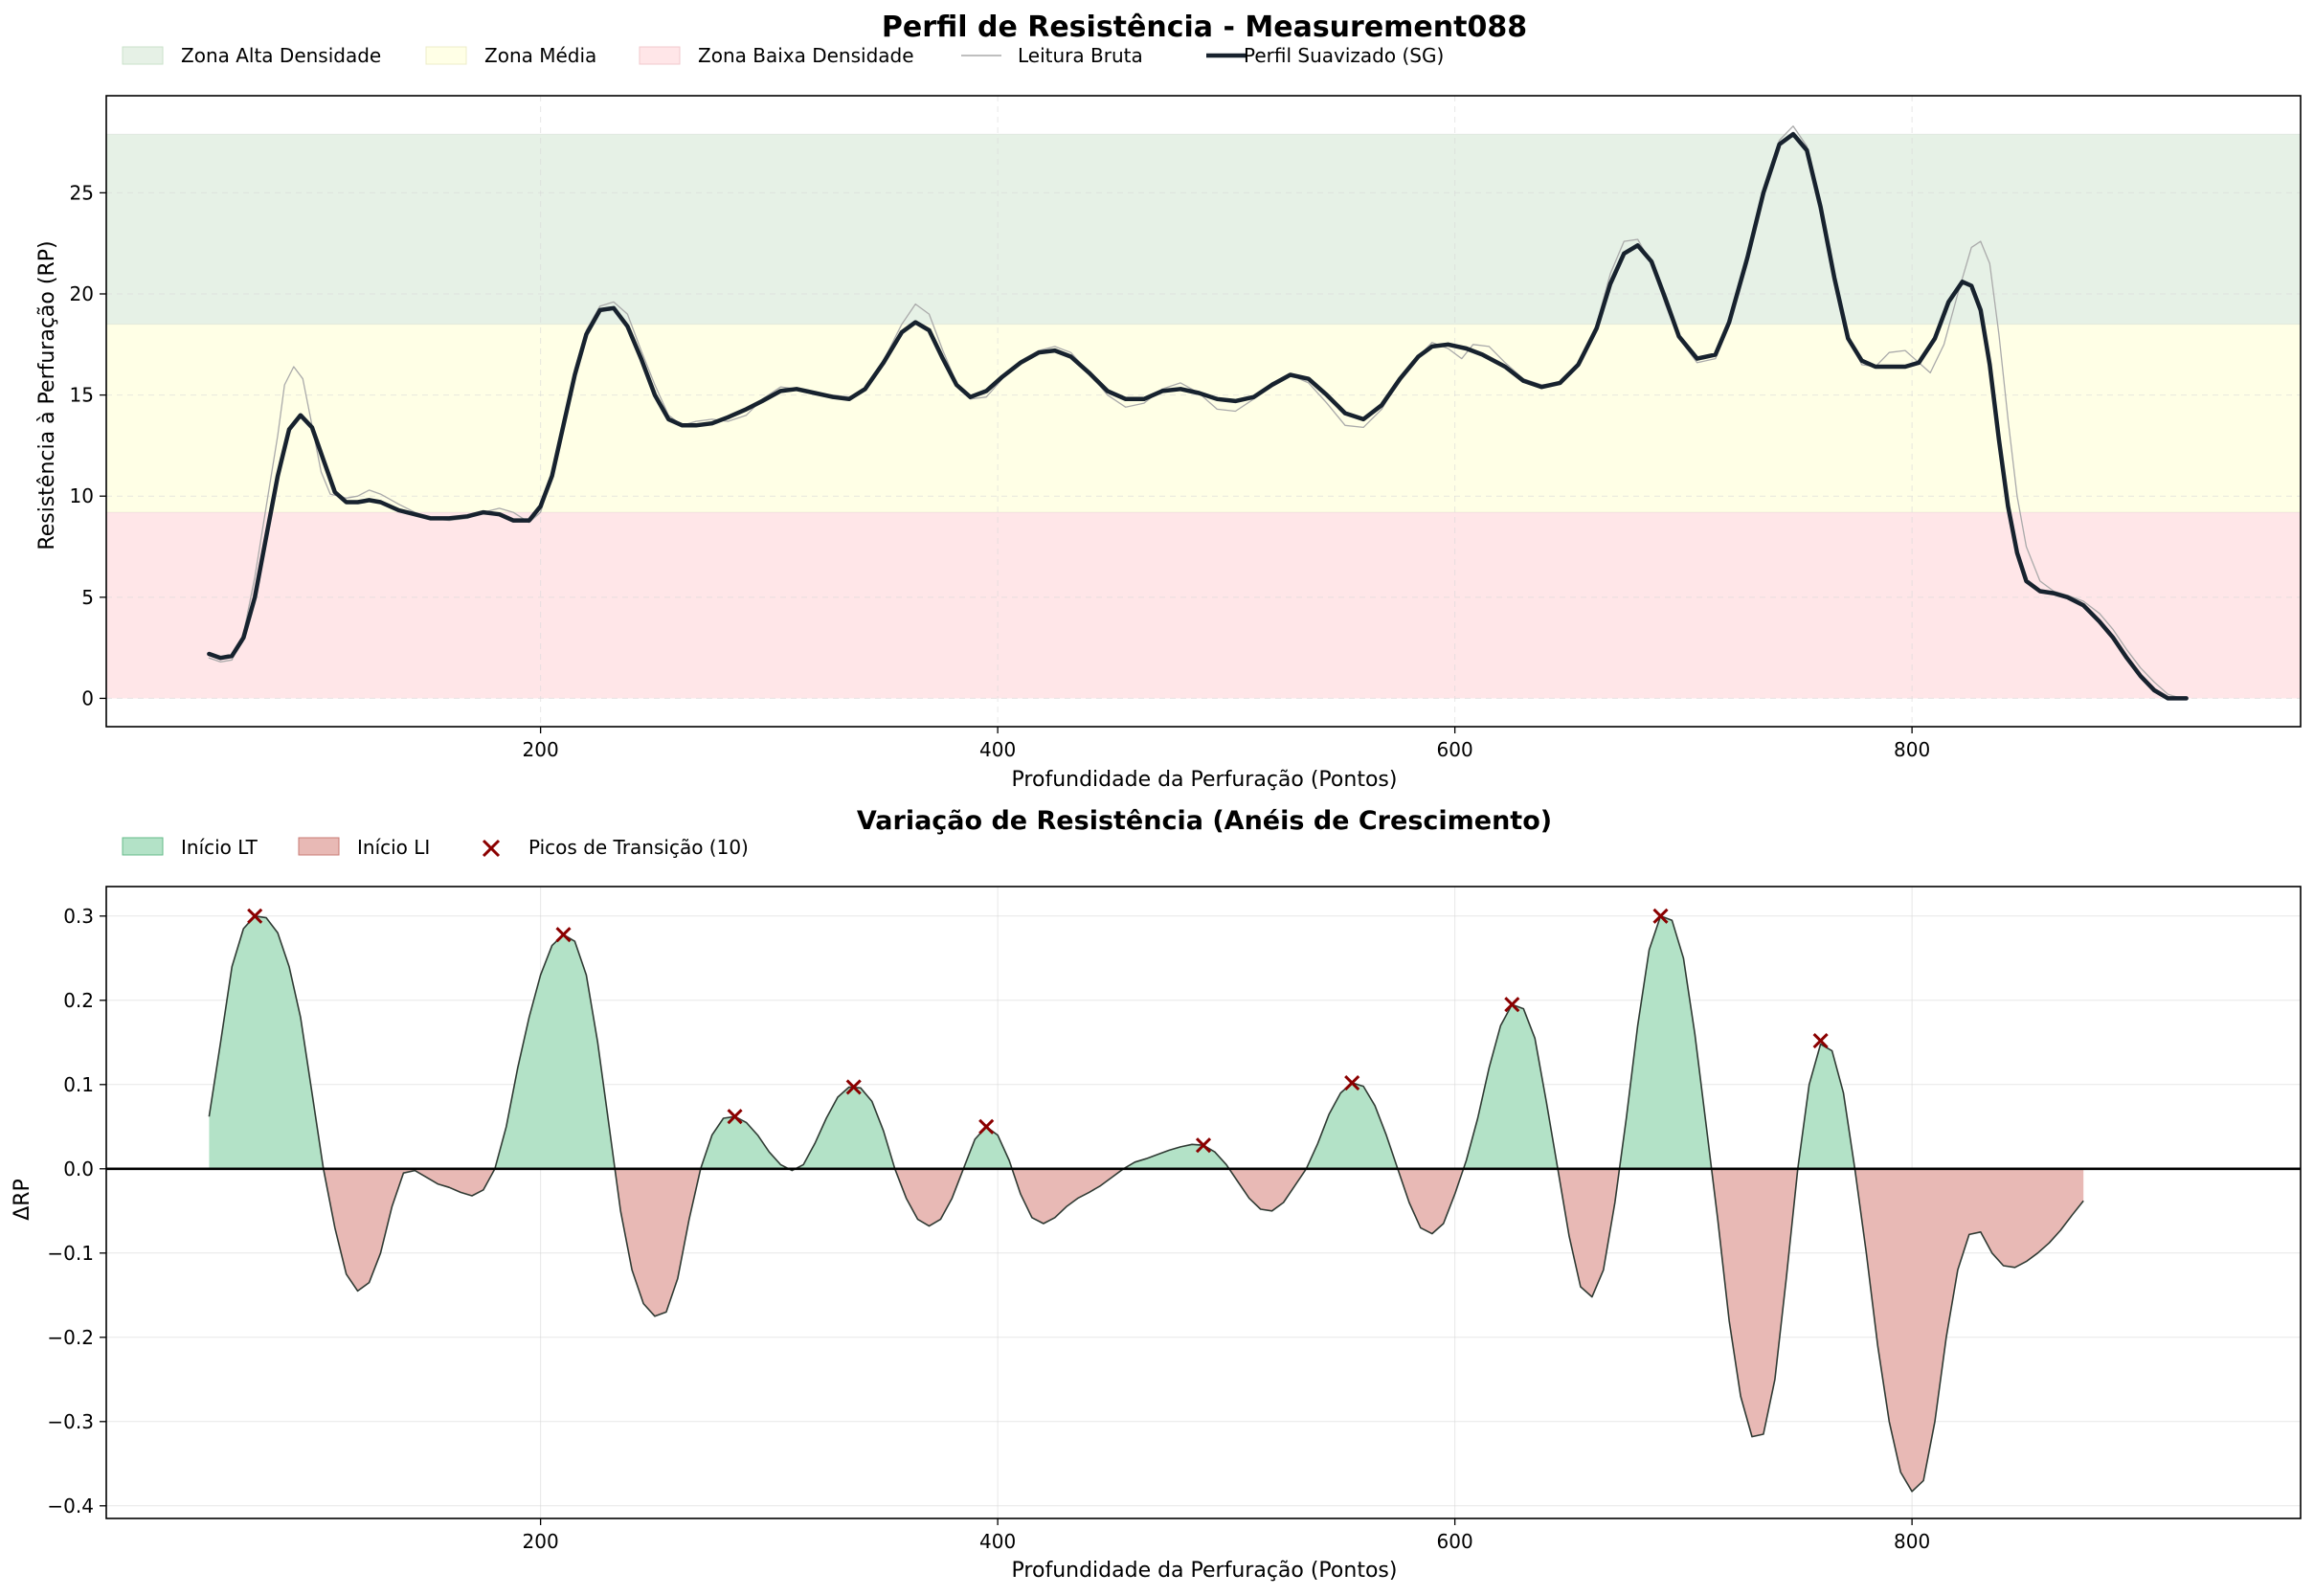  What do you see at coordinates (1205, 780) in the screenshot?
I see `x-axis-label-top: Profundidade da Perfuração (Pontos)` at bounding box center [1205, 780].